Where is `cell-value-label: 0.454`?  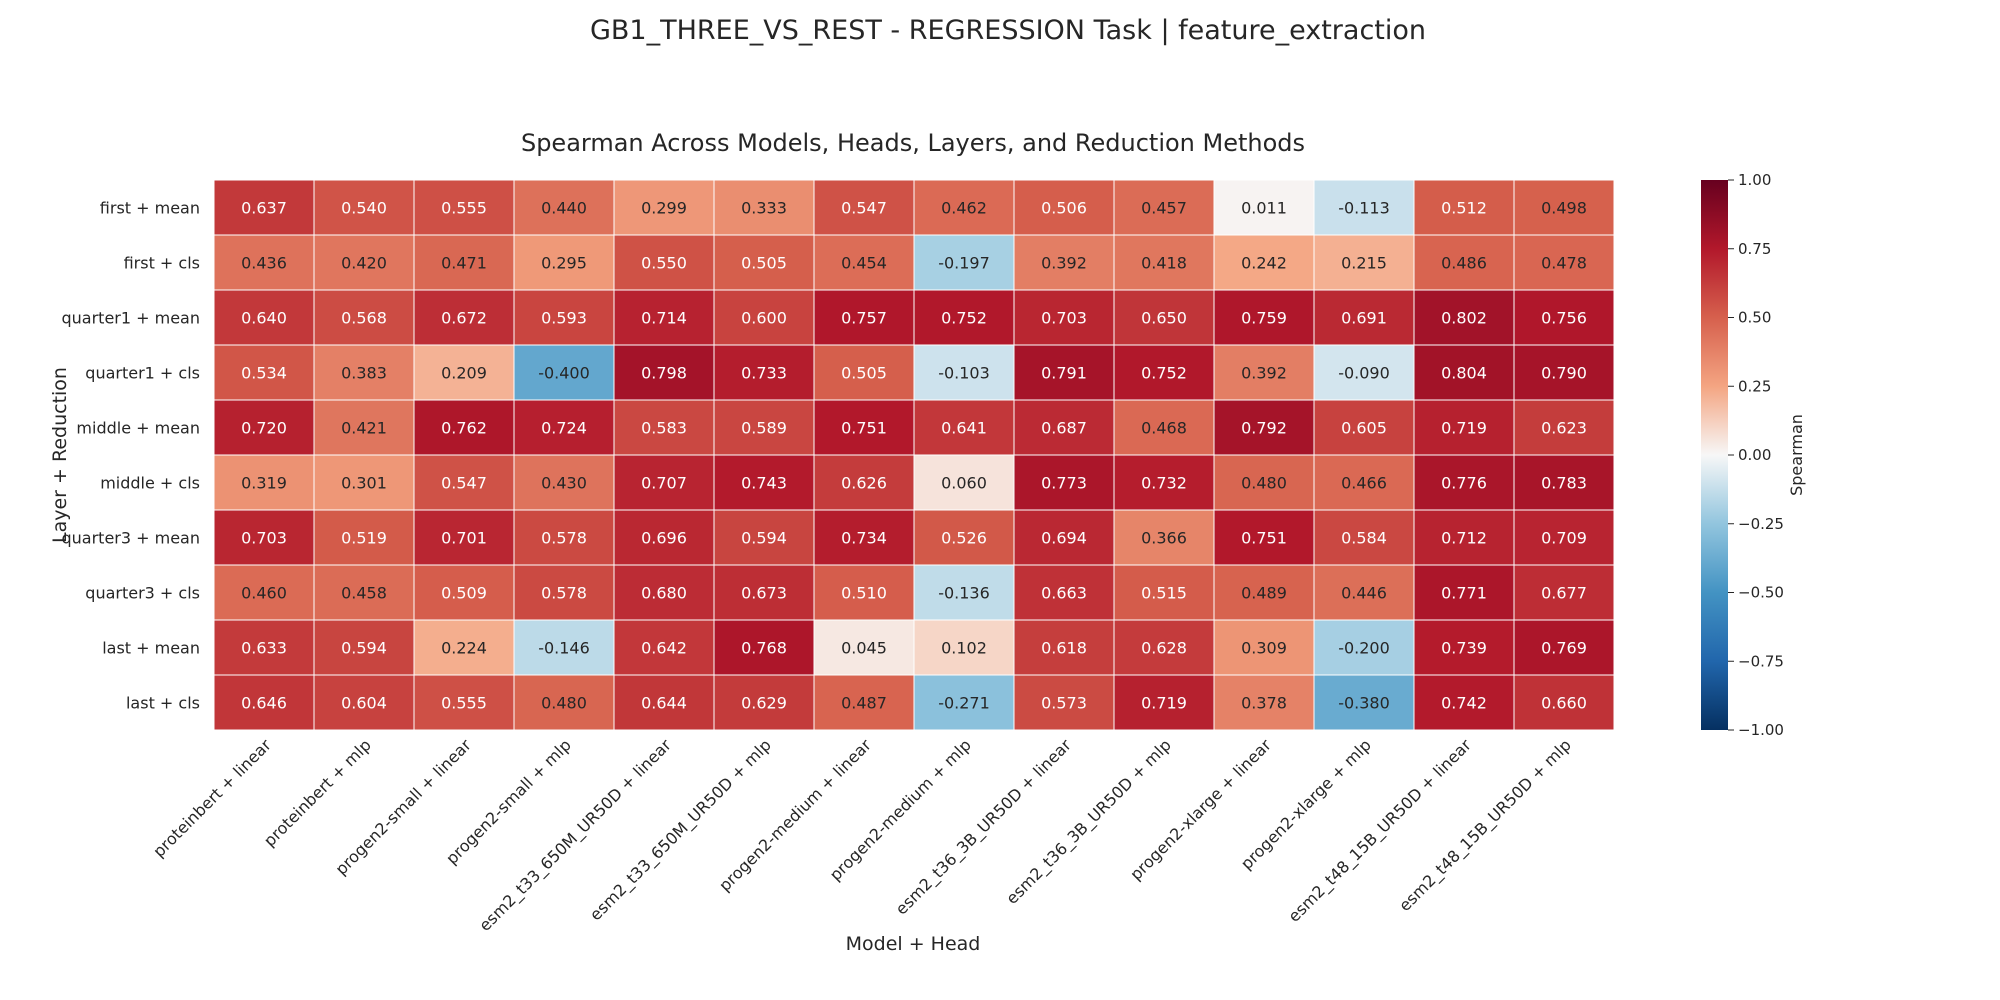 cell-value-label: 0.454 is located at coordinates (864, 263).